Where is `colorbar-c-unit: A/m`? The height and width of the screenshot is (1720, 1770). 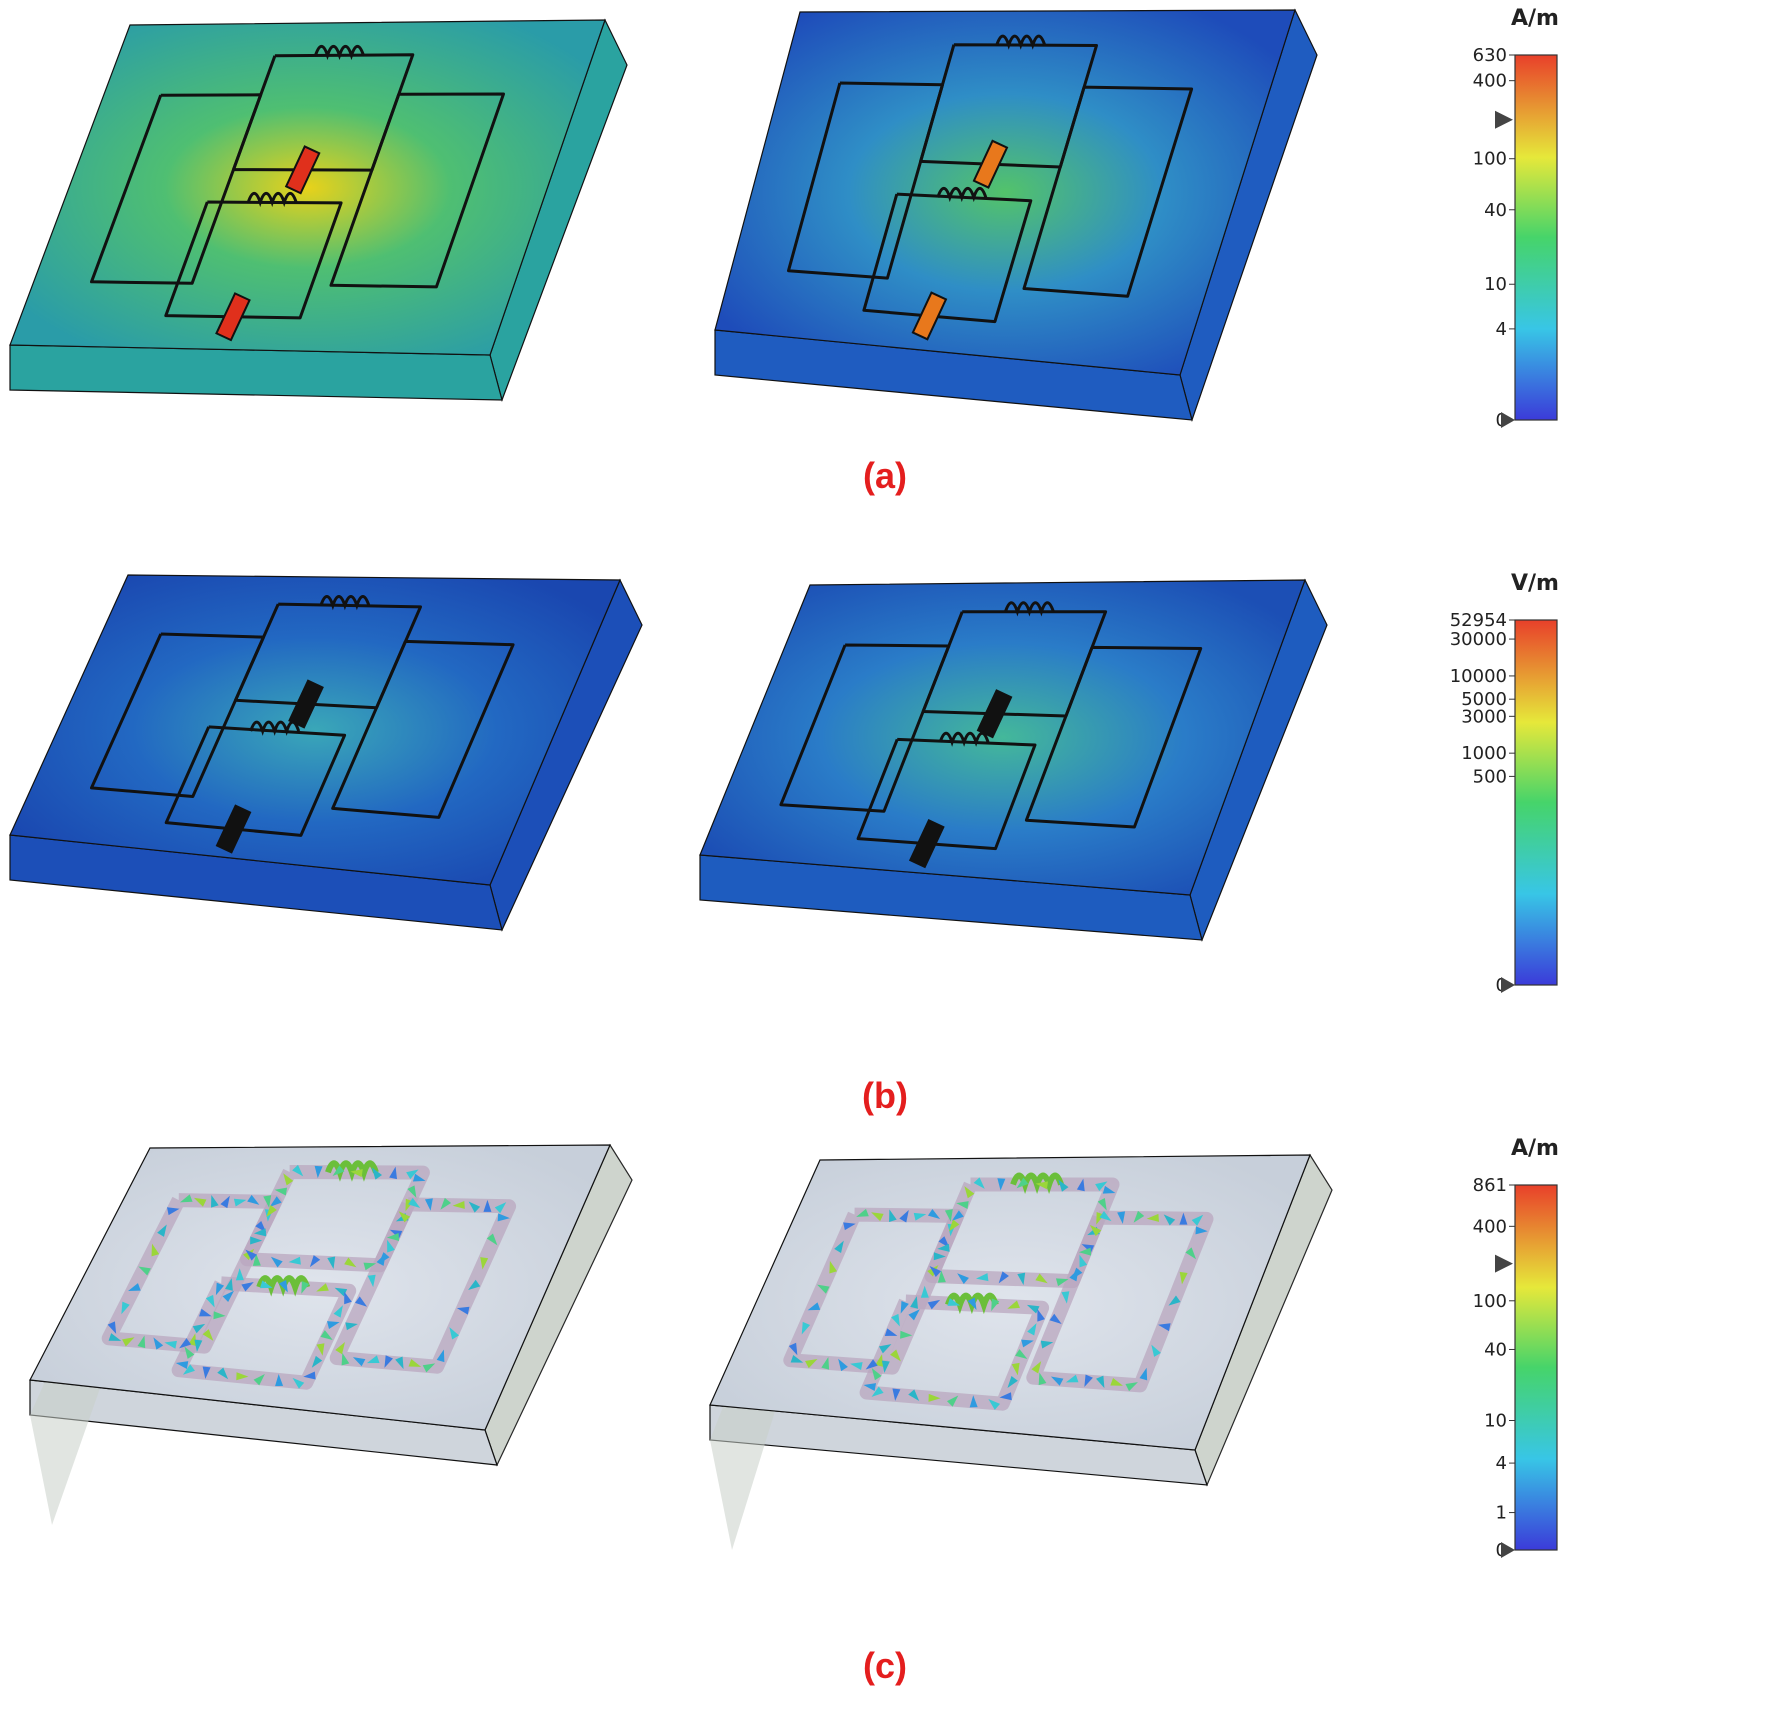 colorbar-c-unit: A/m is located at coordinates (1535, 1148).